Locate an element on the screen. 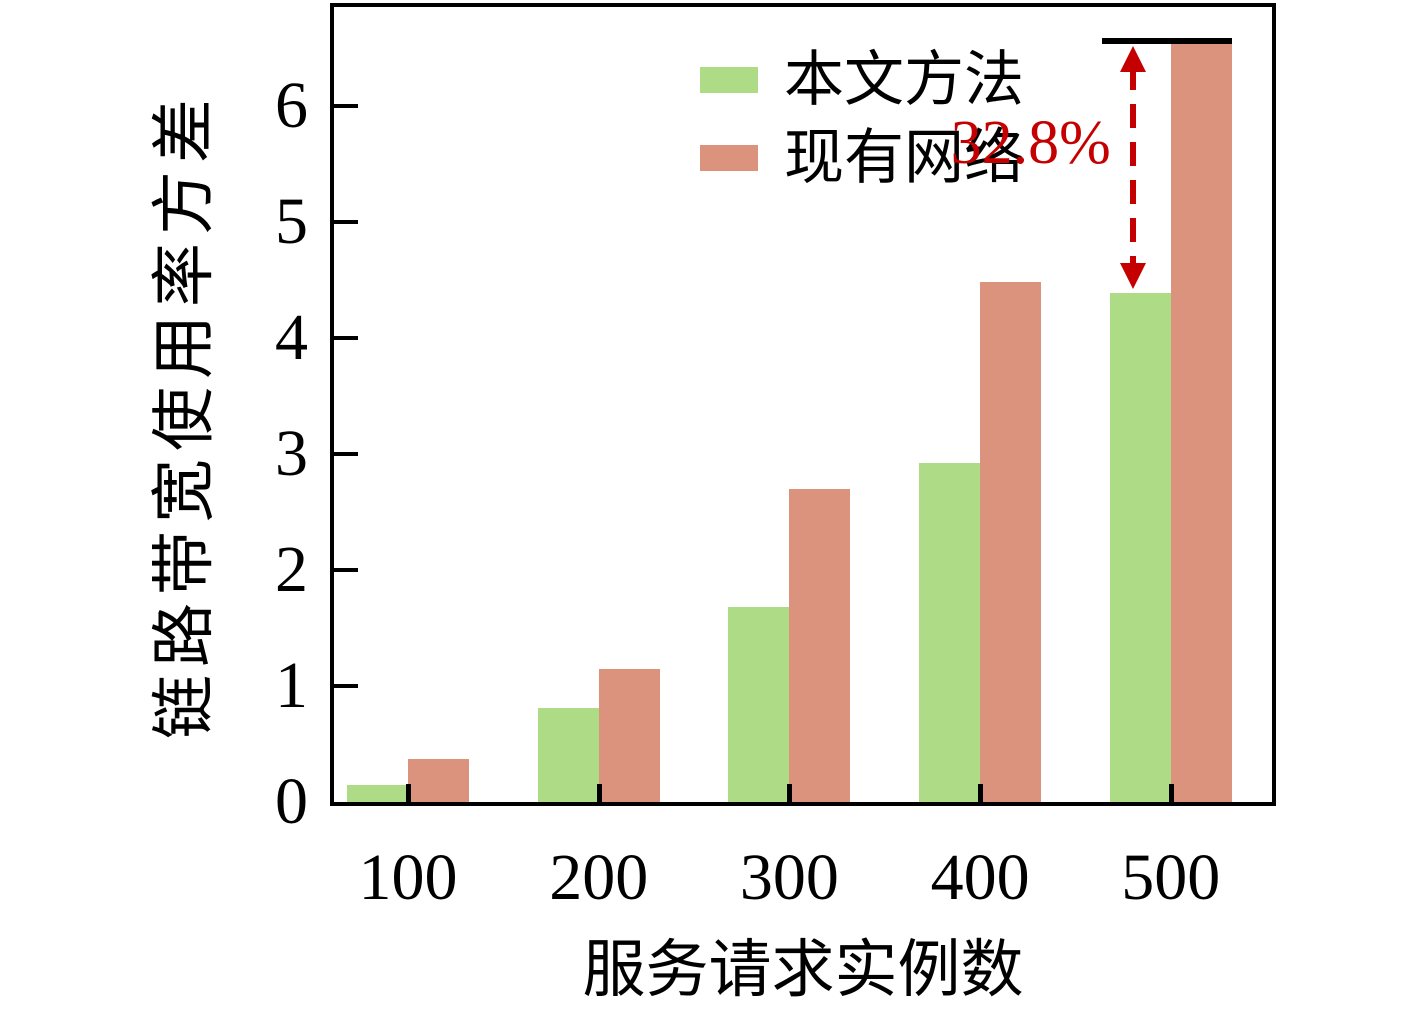 This screenshot has width=1417, height=1017. legend: 本文方法 现有网络 is located at coordinates (862, 125).